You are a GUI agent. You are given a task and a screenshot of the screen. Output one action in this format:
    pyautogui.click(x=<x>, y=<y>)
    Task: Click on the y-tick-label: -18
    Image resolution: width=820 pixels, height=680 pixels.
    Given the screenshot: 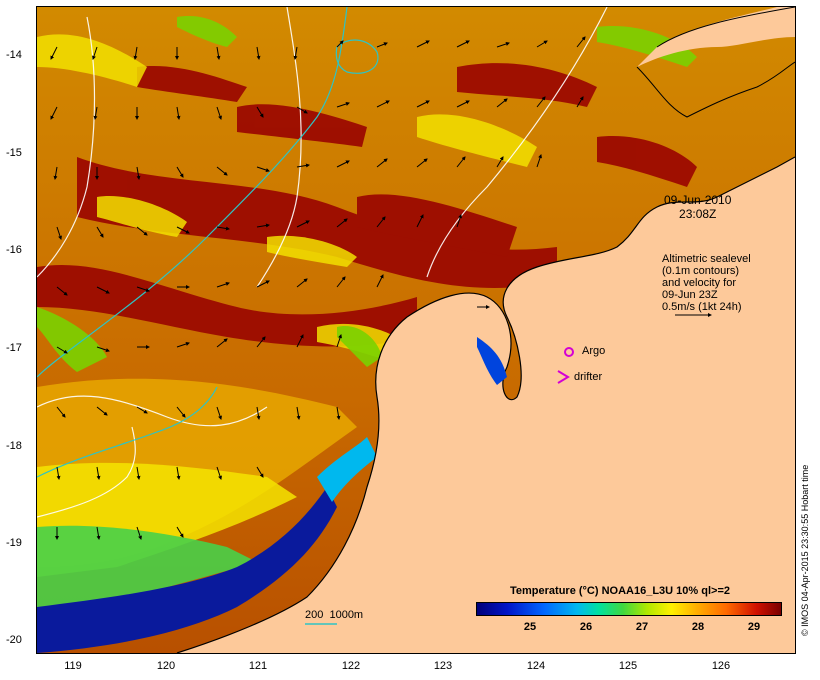 What is the action you would take?
    pyautogui.click(x=14, y=446)
    